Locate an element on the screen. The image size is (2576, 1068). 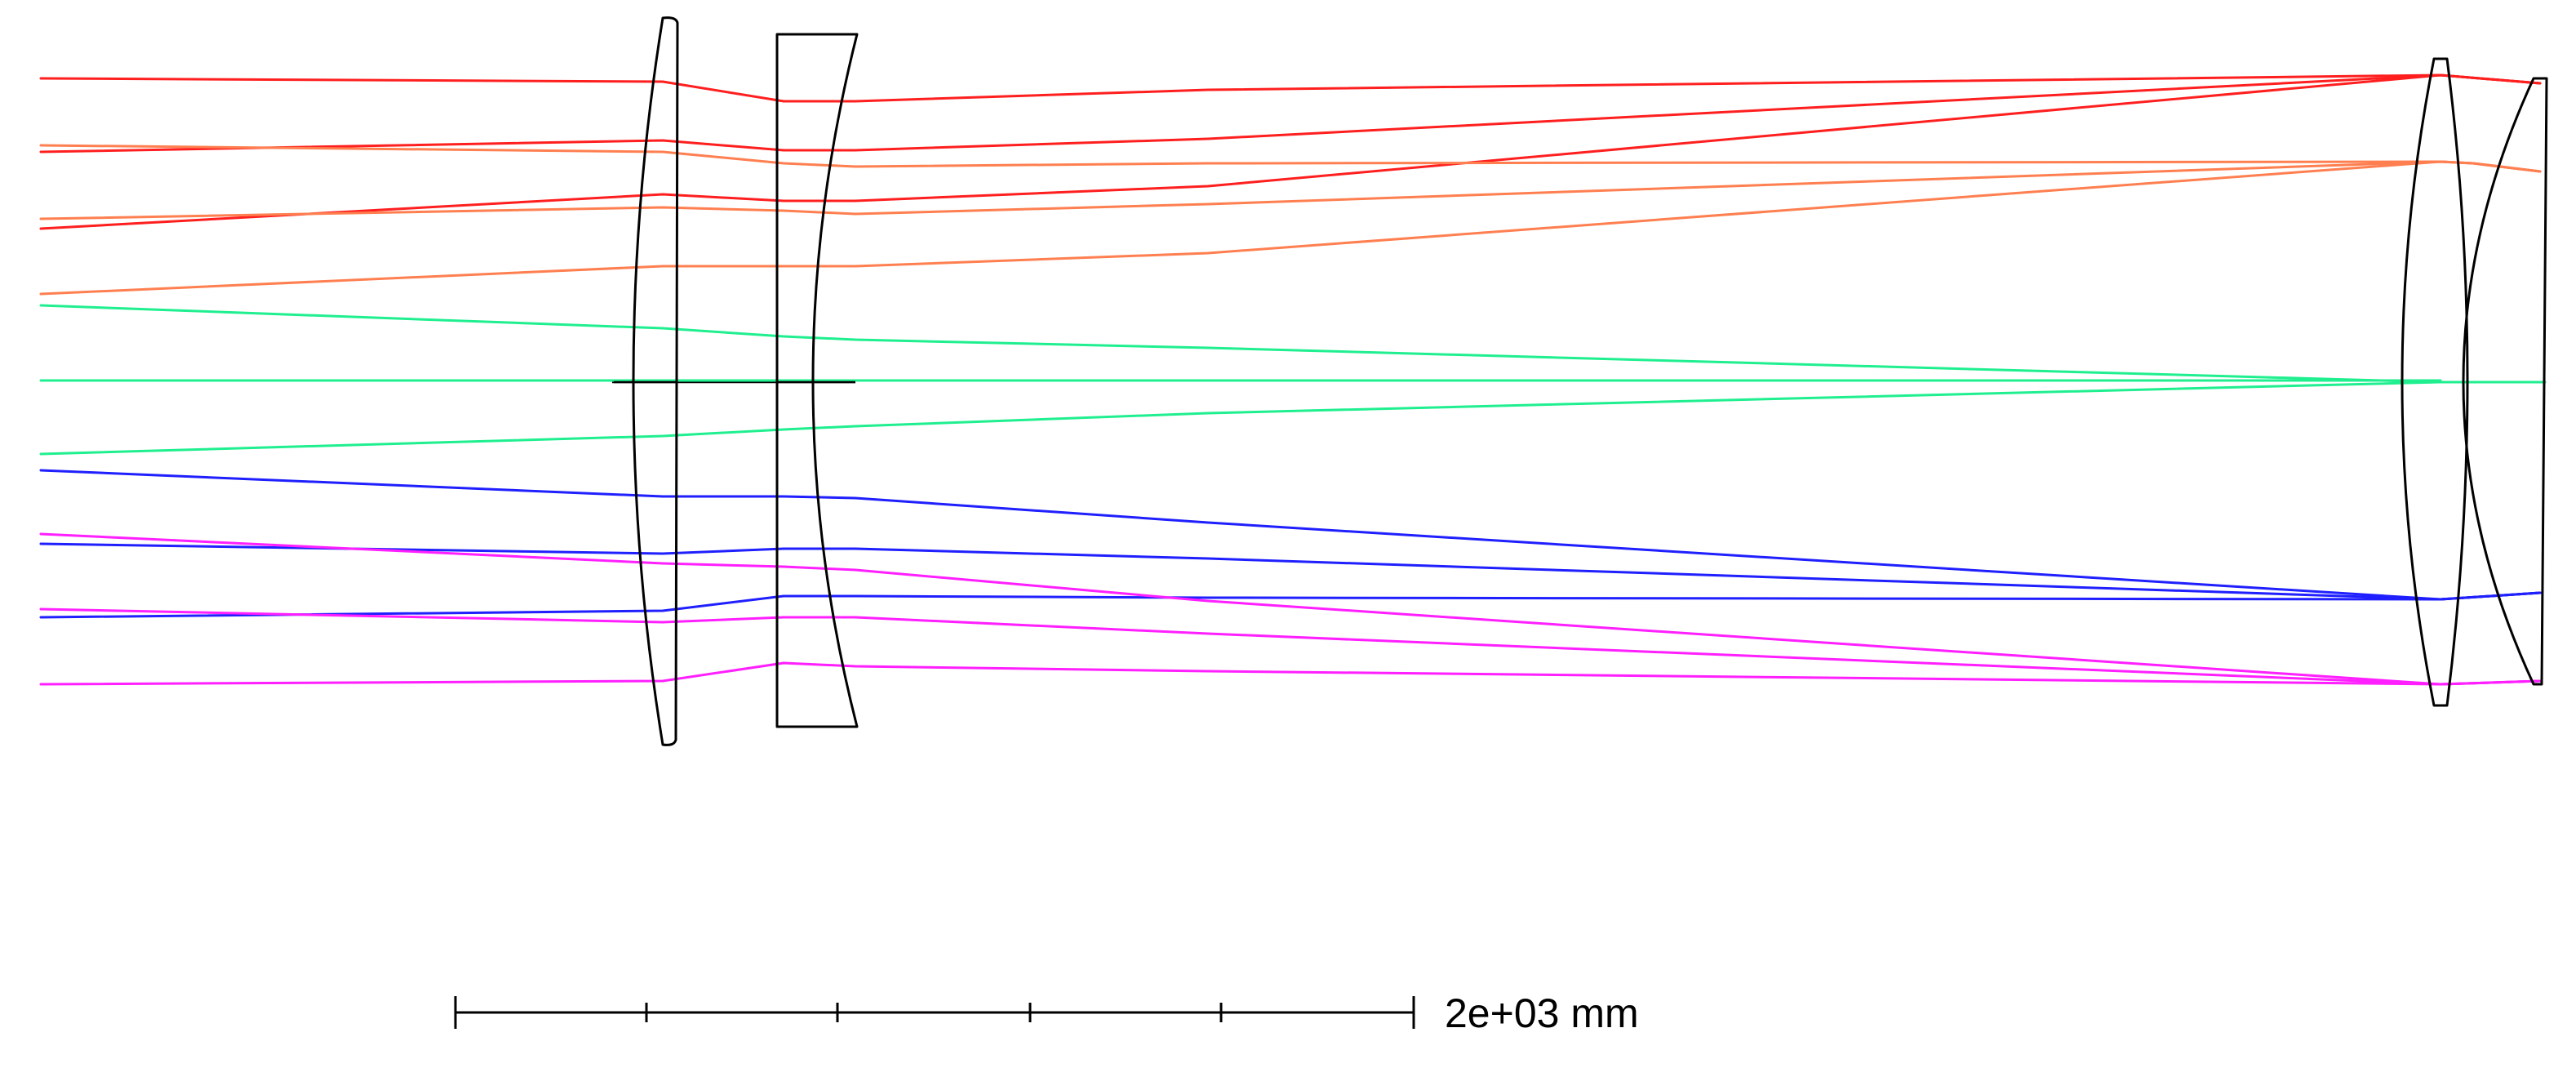
ray-field-5-top is located at coordinates (1290, 609).